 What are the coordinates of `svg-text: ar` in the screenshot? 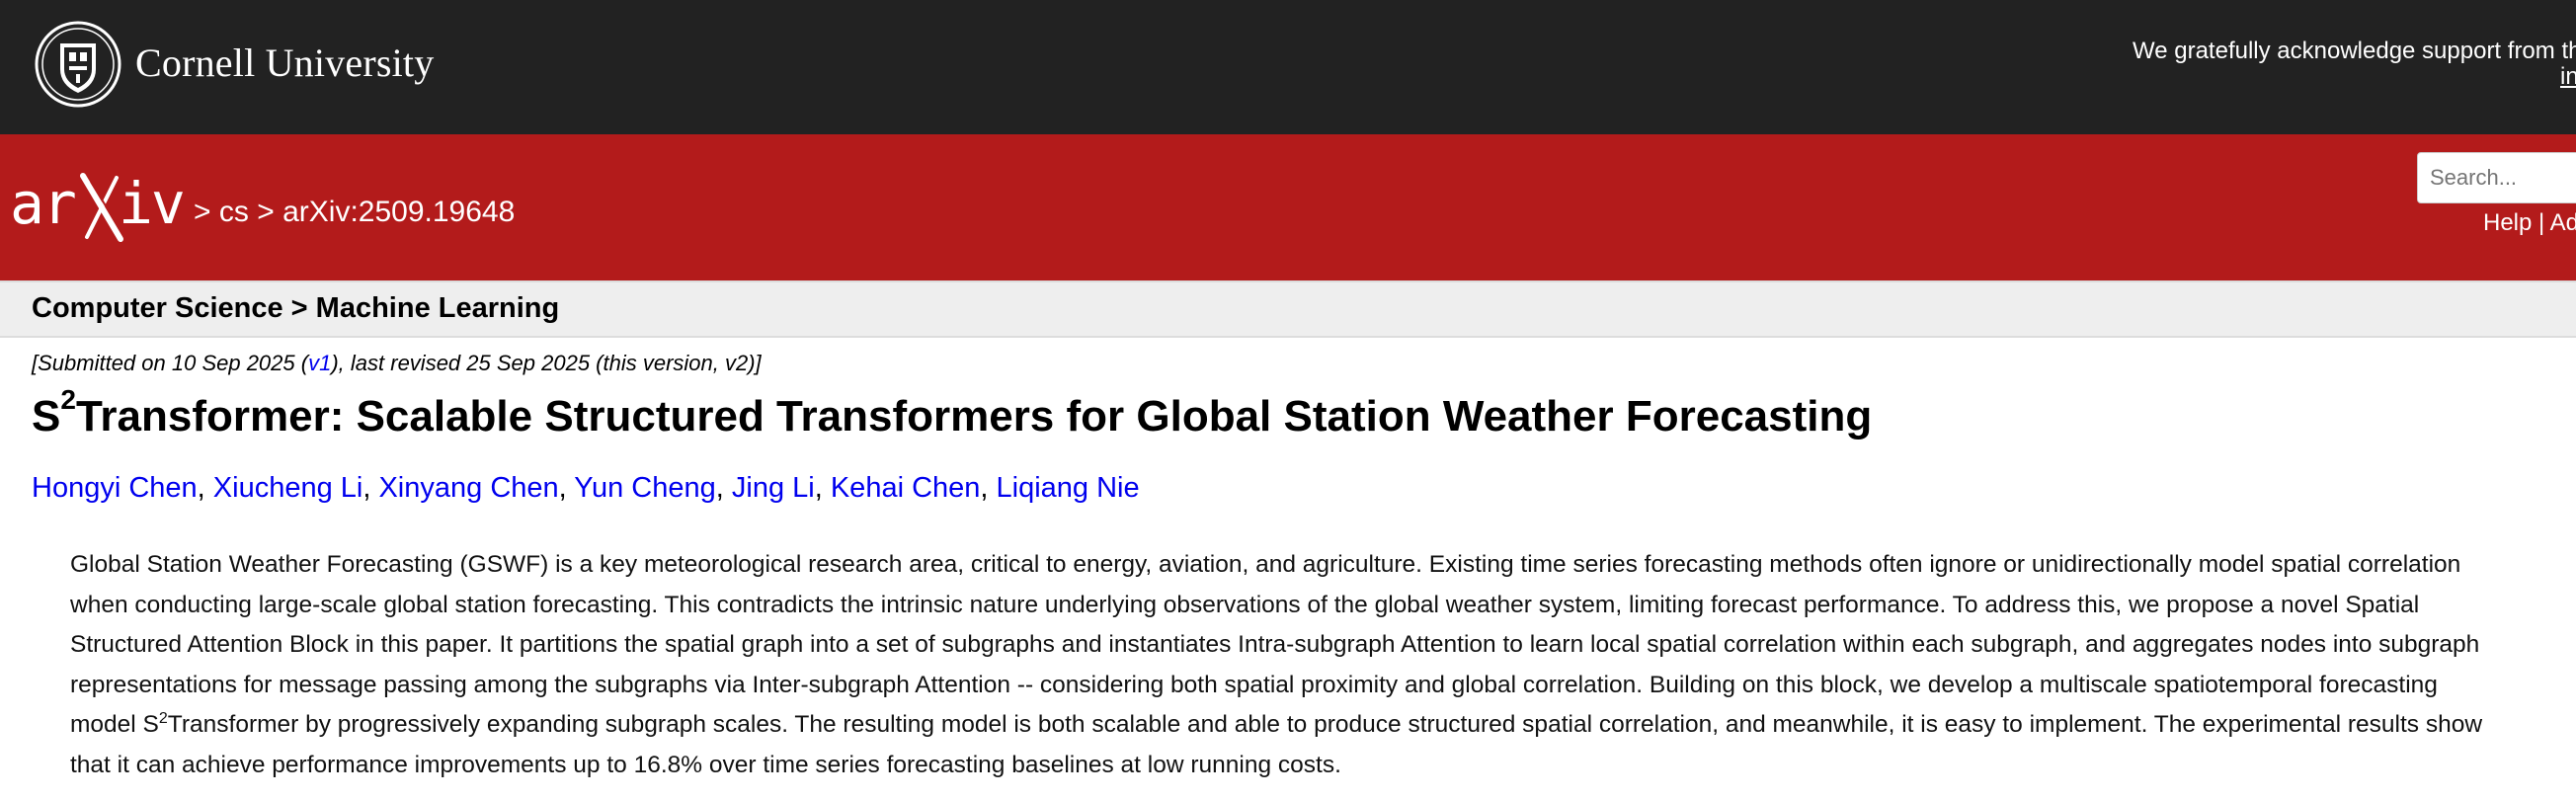 It's located at (42, 203).